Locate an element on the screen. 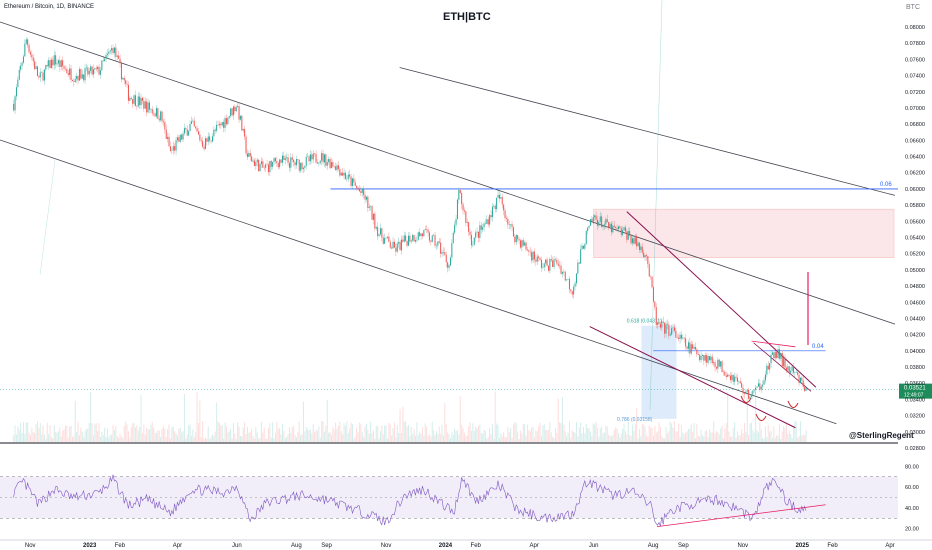 The image size is (932, 550). price-tick-label: 0.06800 is located at coordinates (915, 125).